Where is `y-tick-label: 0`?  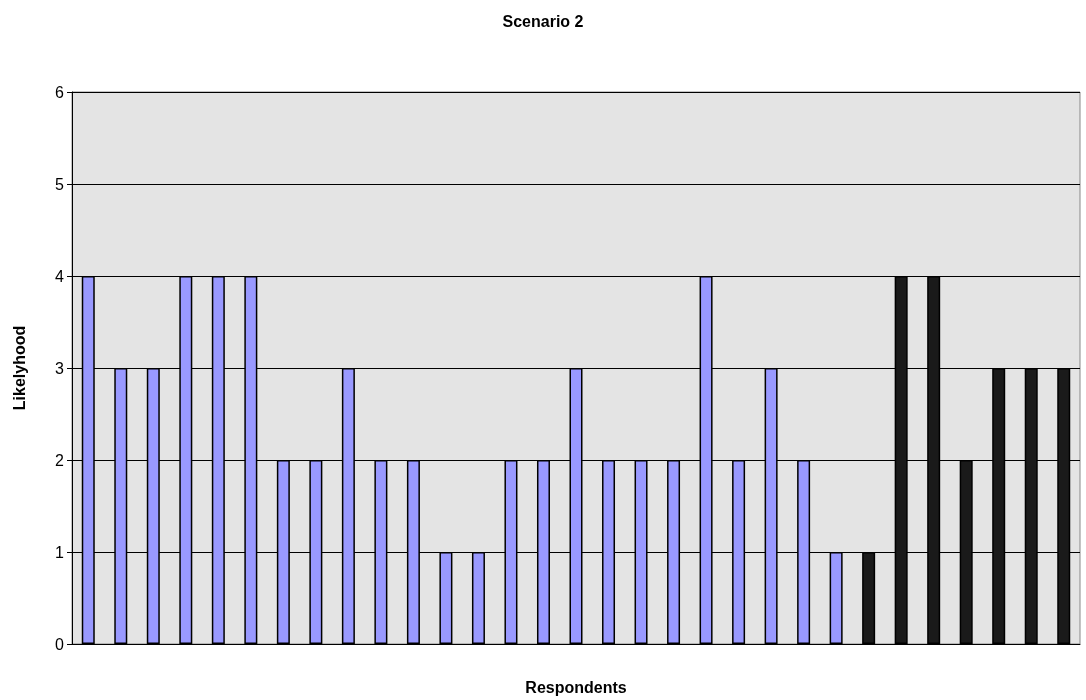
y-tick-label: 0 is located at coordinates (60, 644).